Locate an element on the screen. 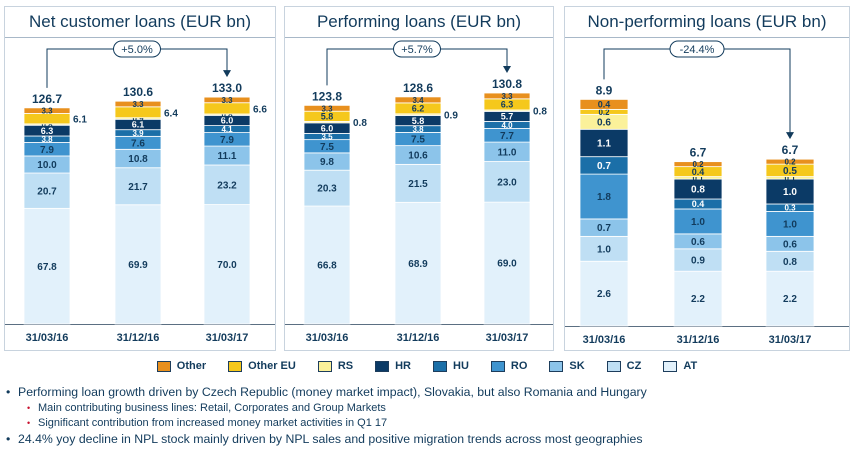 The width and height of the screenshot is (854, 472). data-label: 7.5 is located at coordinates (327, 147).